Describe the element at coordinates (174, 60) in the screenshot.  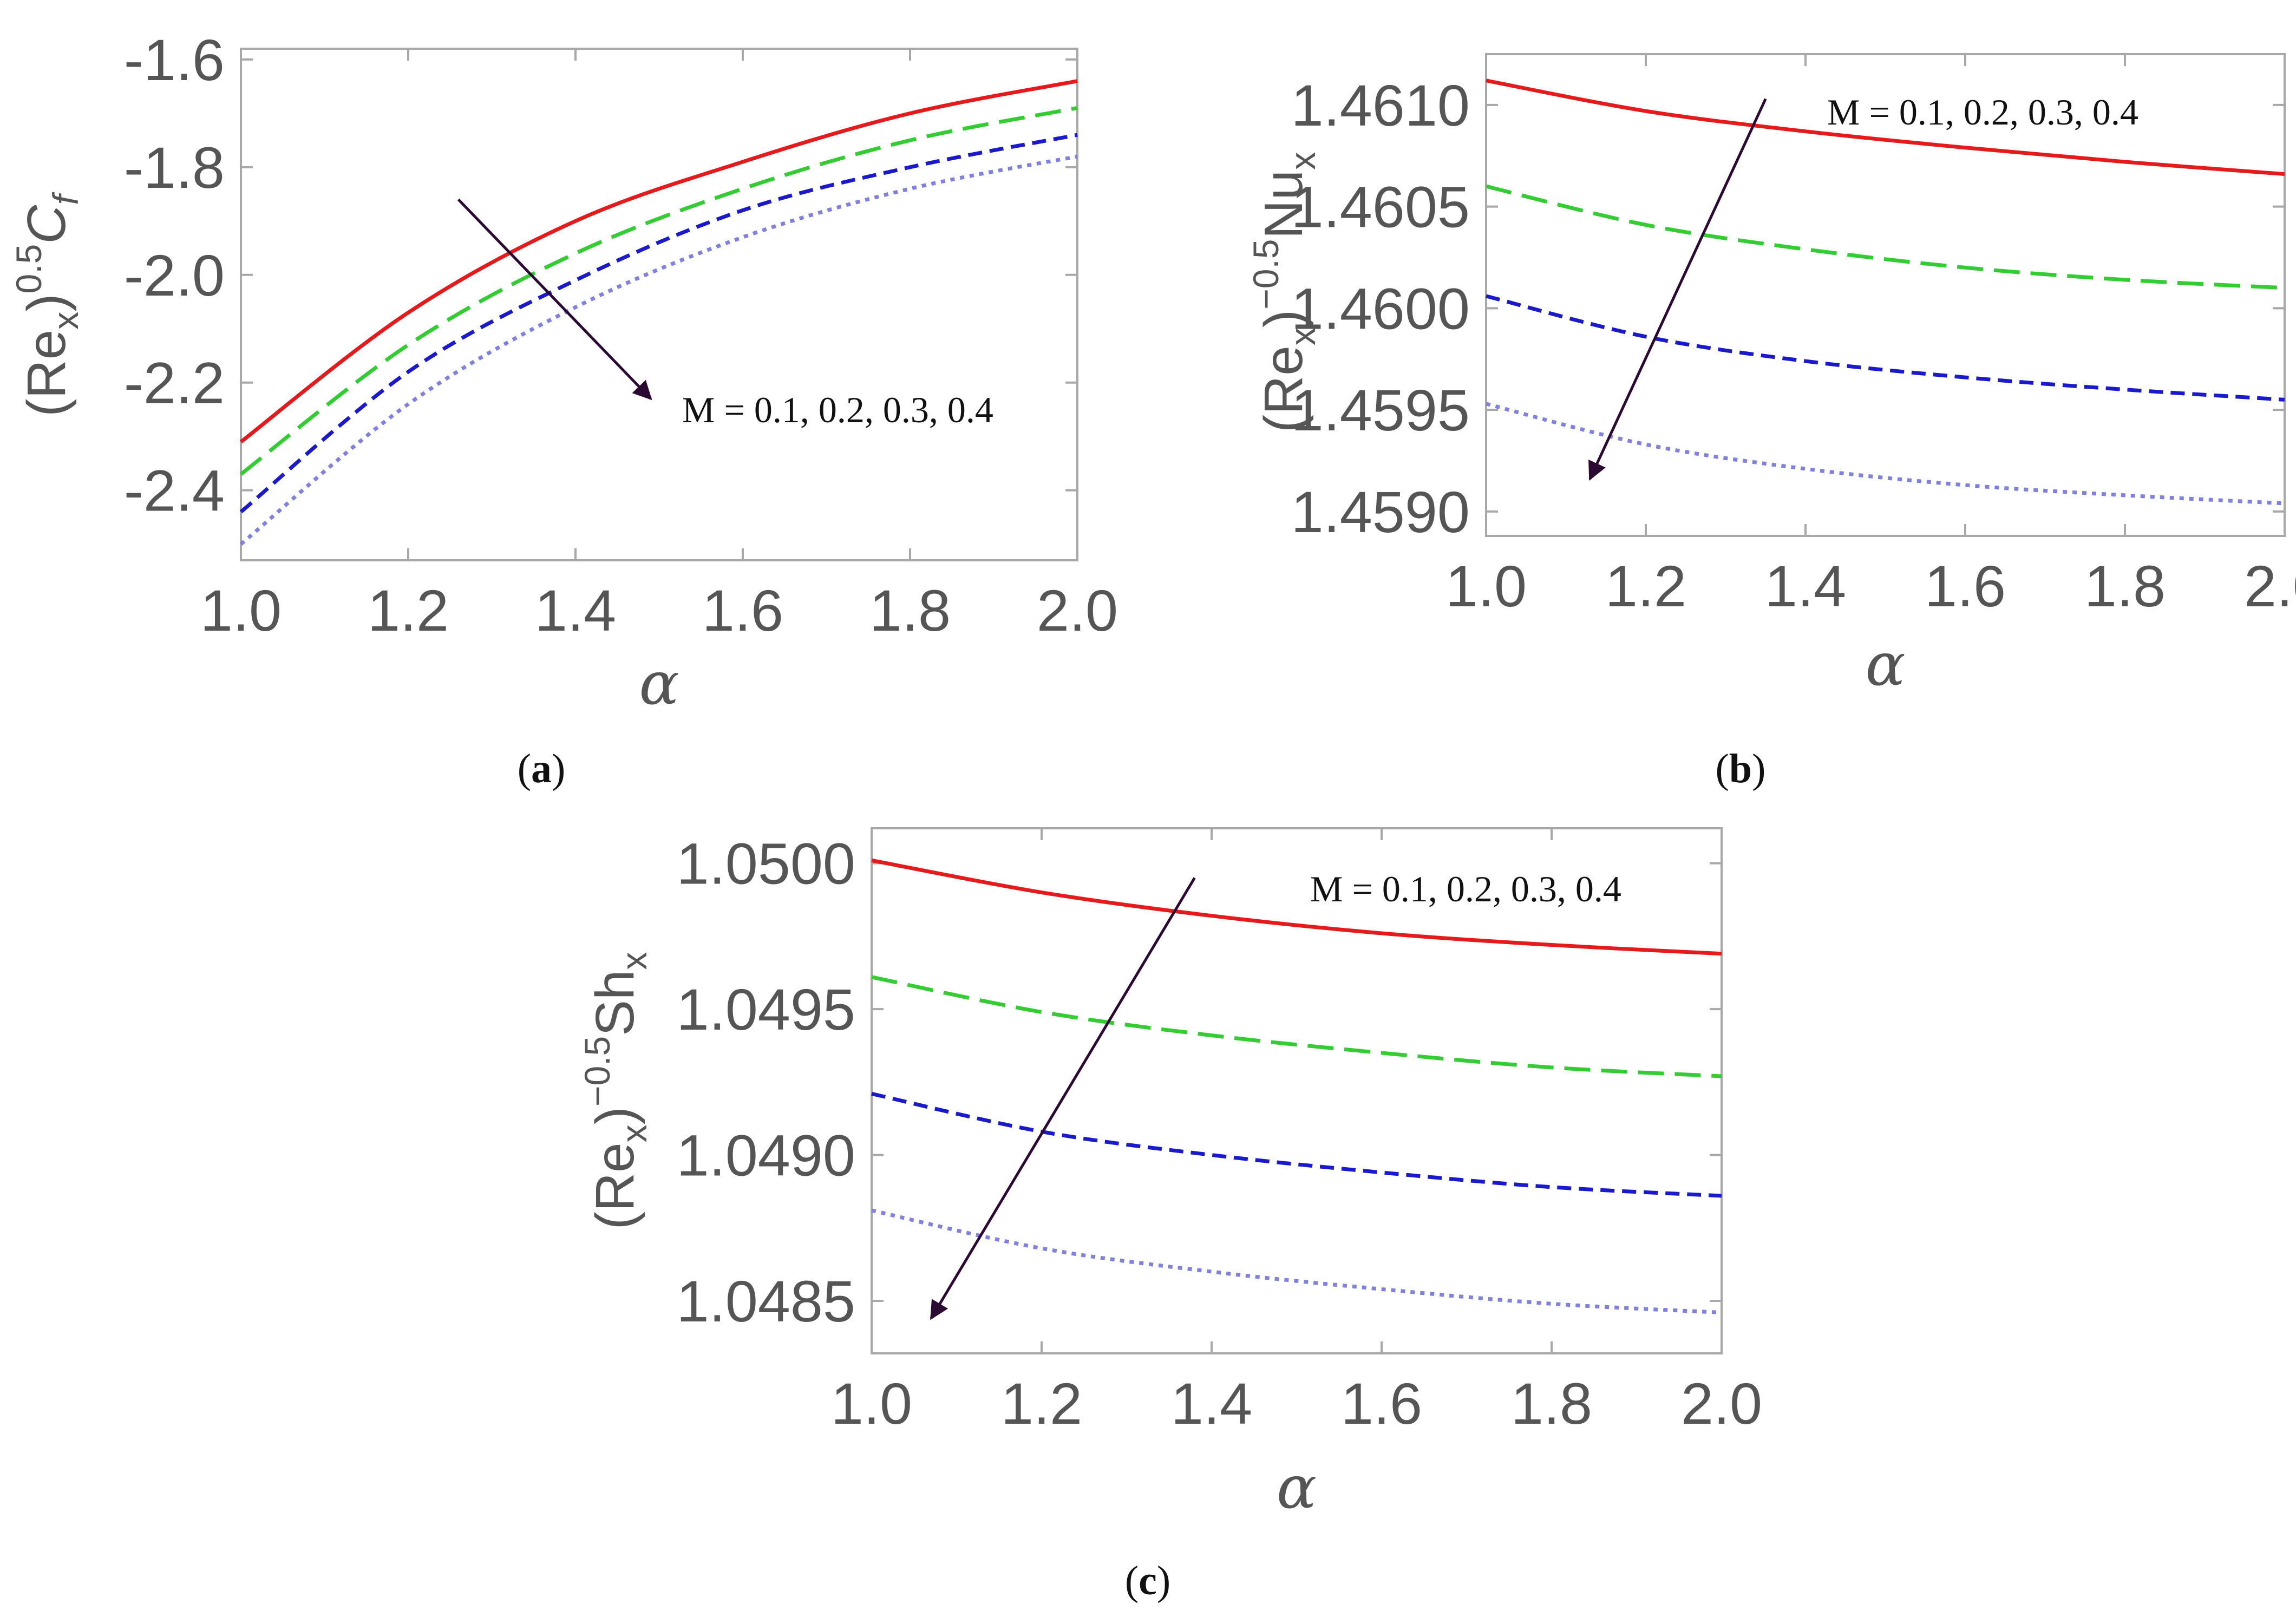
I see `y-tick-label: -1.6` at that location.